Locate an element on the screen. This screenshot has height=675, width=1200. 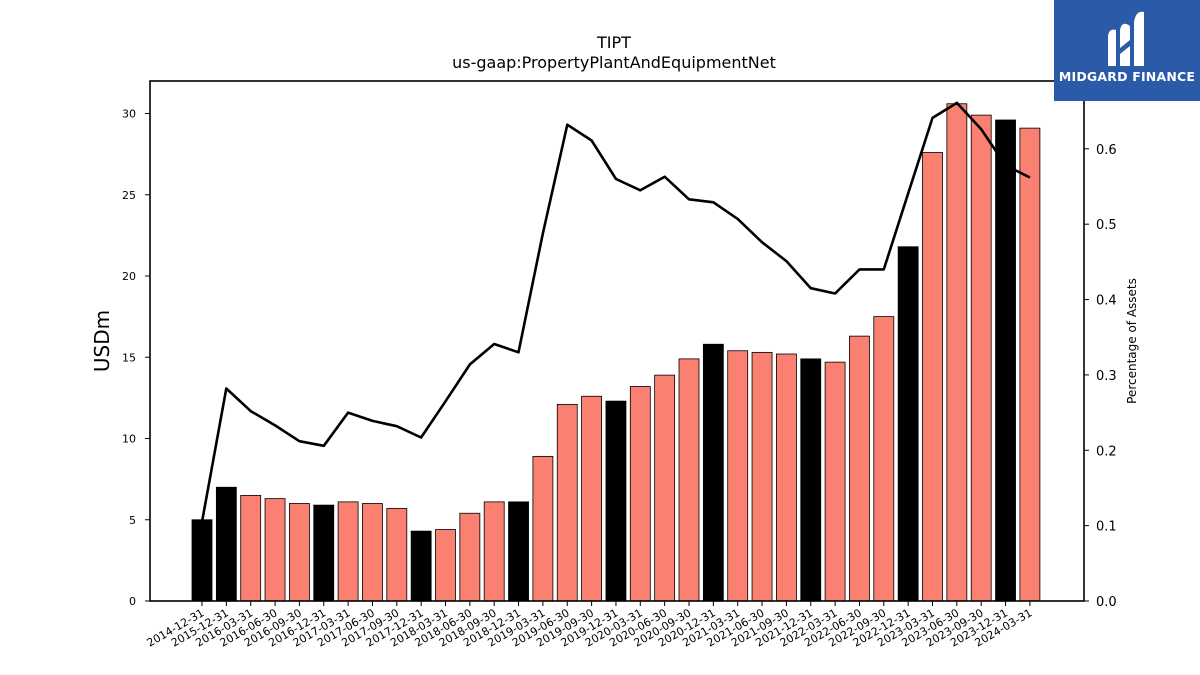
y2-tick-label: 0.2 is located at coordinates (1106, 451).